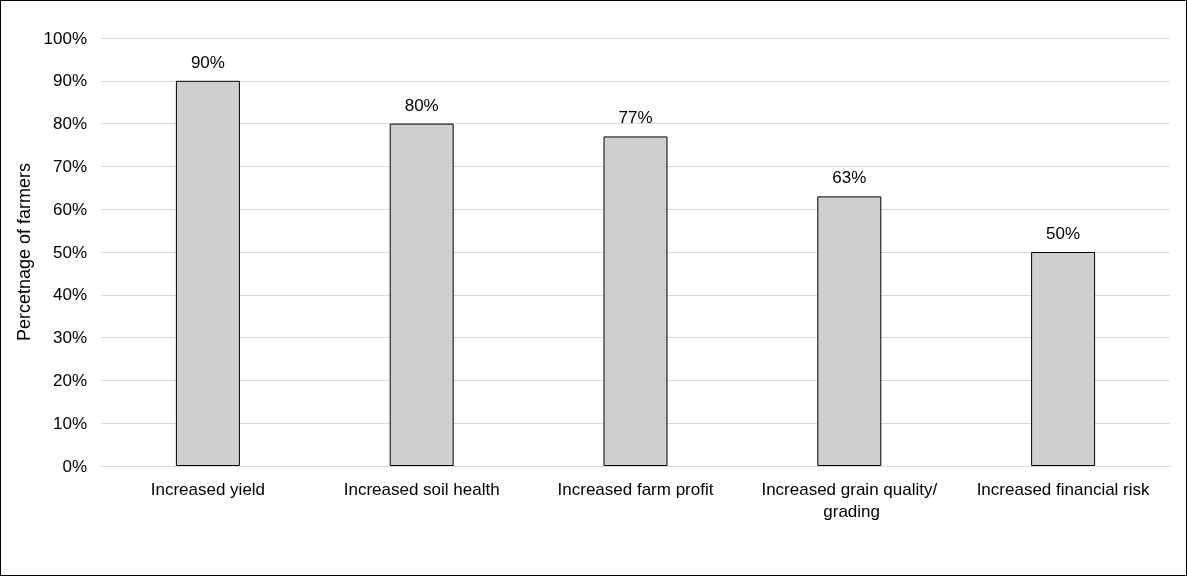 Image resolution: width=1187 pixels, height=576 pixels. What do you see at coordinates (849, 178) in the screenshot?
I see `data-label: 63%` at bounding box center [849, 178].